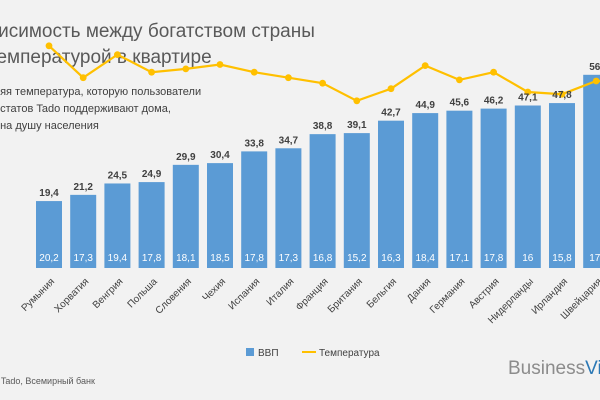 This screenshot has height=400, width=600. What do you see at coordinates (220, 258) in the screenshot?
I see `temperature-value-label-6: 18,5` at bounding box center [220, 258].